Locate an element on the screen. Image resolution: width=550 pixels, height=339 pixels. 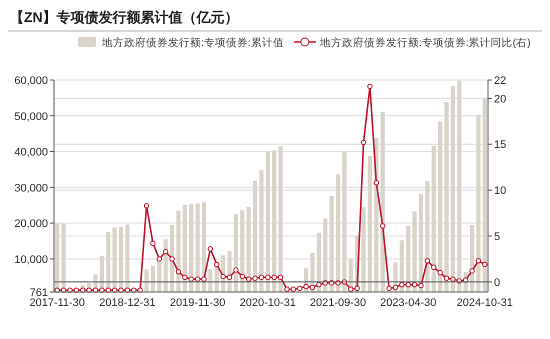
y2-tick-label: 20 is located at coordinates (500, 99).